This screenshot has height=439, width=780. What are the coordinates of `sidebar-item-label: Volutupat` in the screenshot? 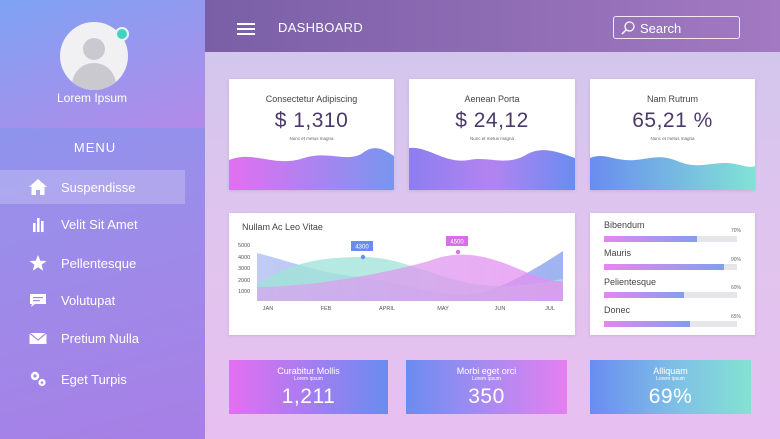 It's located at (88, 300).